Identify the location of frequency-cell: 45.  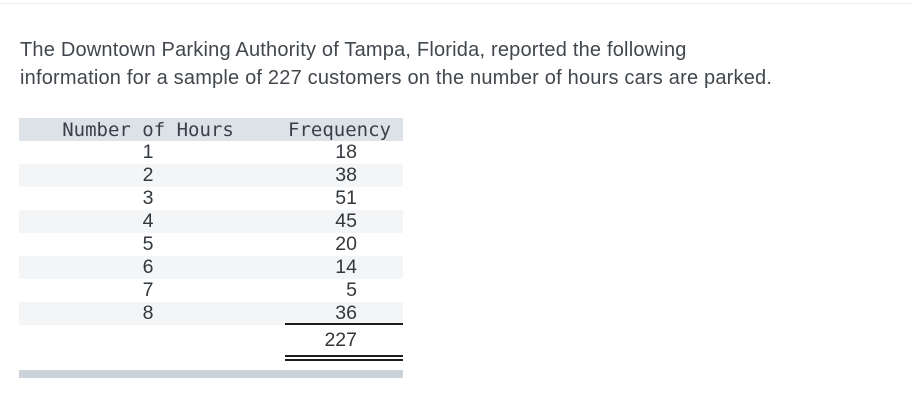
(346, 221).